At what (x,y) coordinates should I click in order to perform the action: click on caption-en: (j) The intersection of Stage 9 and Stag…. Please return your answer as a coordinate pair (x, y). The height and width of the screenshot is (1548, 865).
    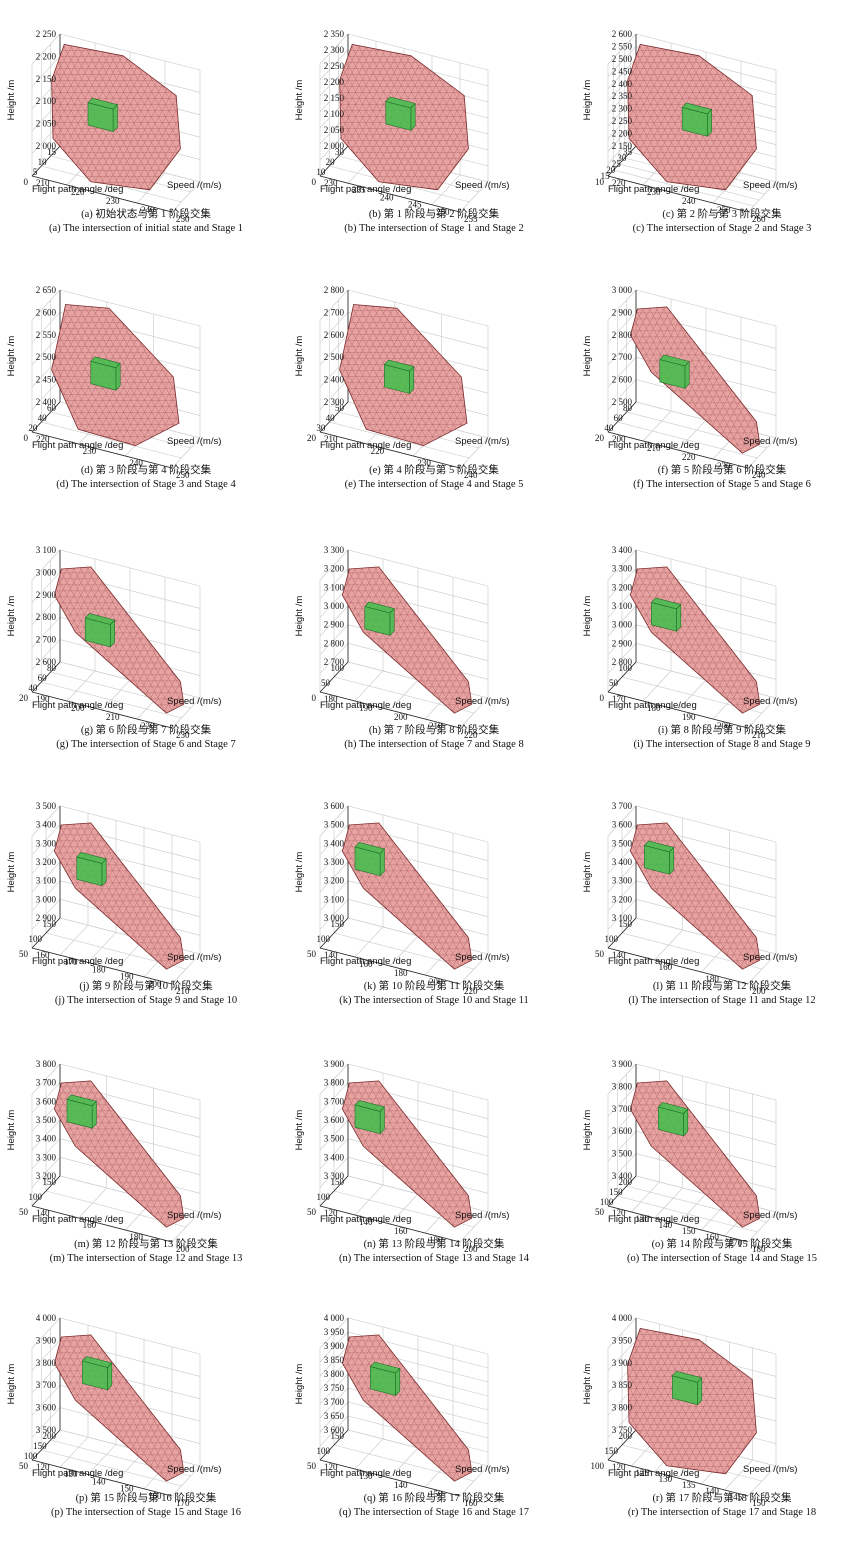
    Looking at the image, I should click on (146, 1000).